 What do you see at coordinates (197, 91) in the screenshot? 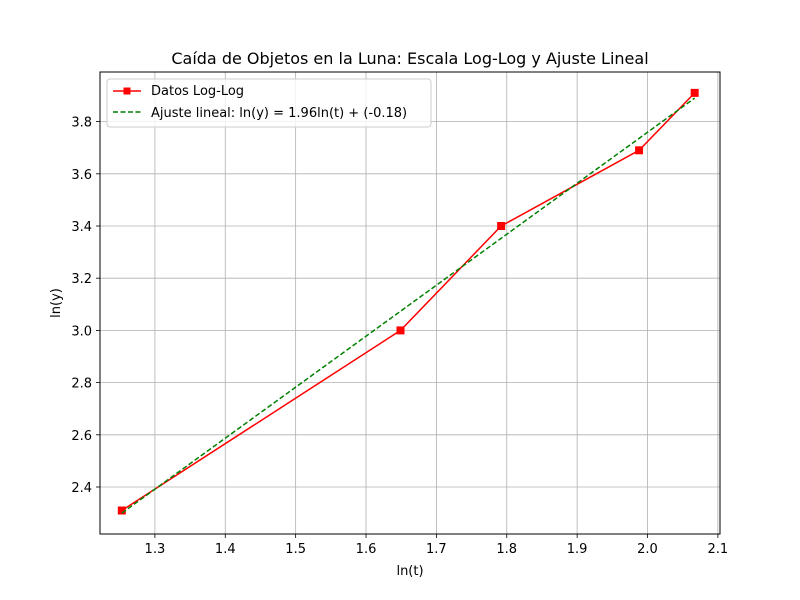
I see `legend-label-datos: Datos Log-Log` at bounding box center [197, 91].